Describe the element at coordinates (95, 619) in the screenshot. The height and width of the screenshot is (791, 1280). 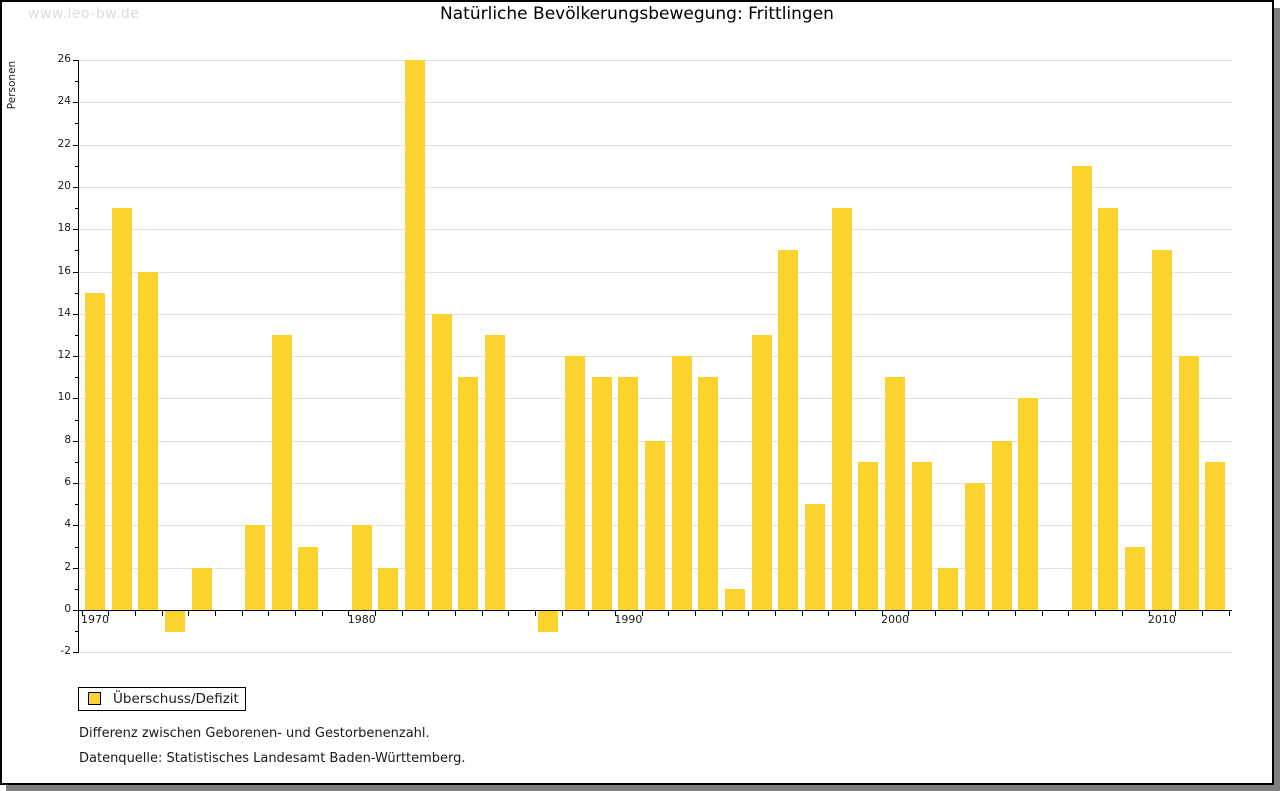
I see `x-tick-label-1970: 1970` at that location.